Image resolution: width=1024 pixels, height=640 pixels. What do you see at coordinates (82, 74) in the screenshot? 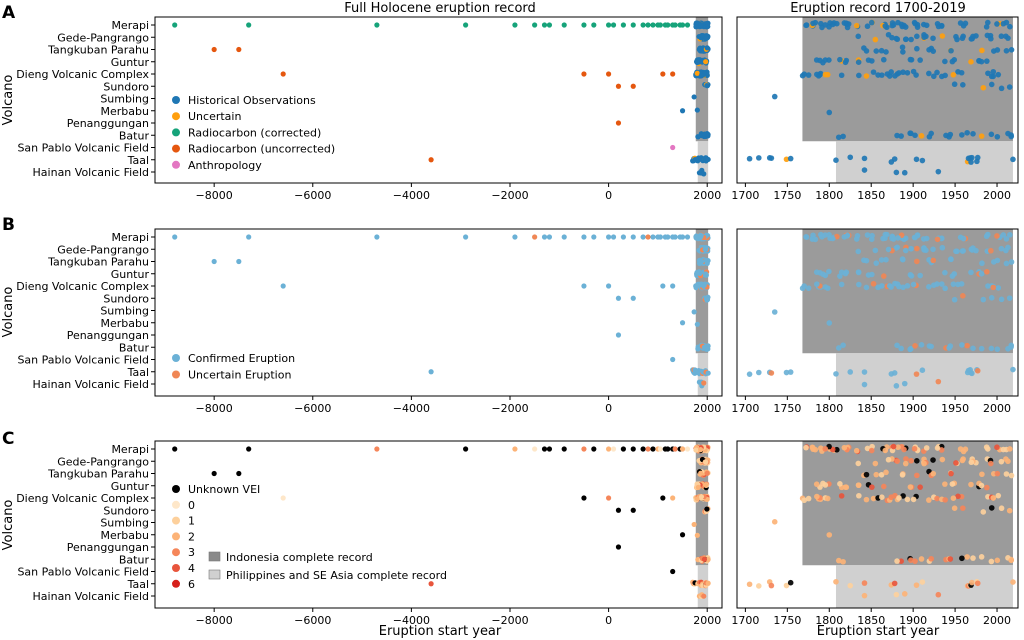
I see `y-tick-label: Dieng Volcanic Complex` at bounding box center [82, 74].